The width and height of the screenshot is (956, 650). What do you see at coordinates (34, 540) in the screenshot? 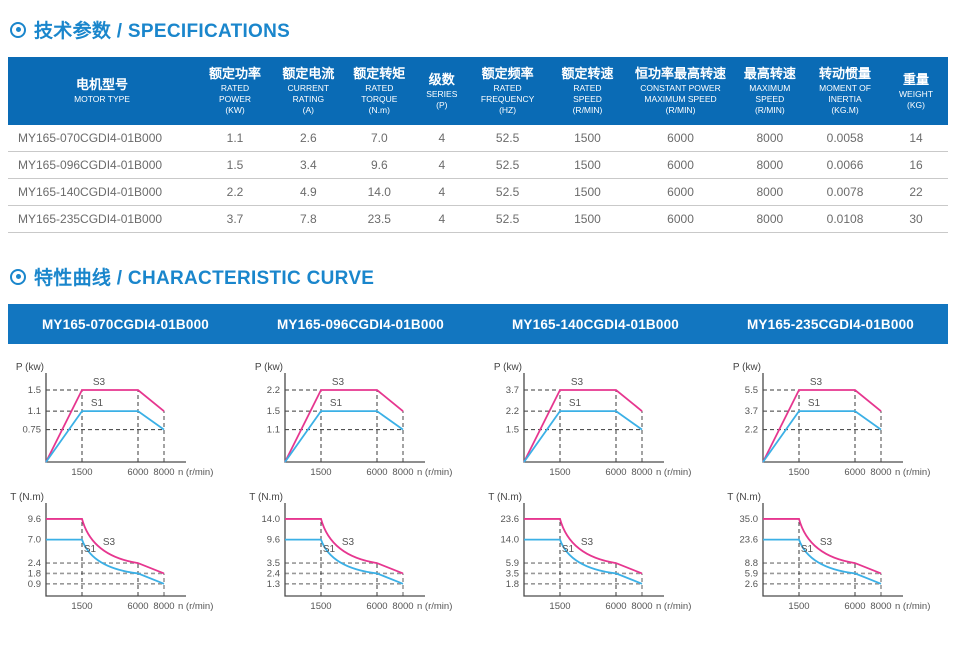
I see `y-tick-label: 7.0` at bounding box center [34, 540].